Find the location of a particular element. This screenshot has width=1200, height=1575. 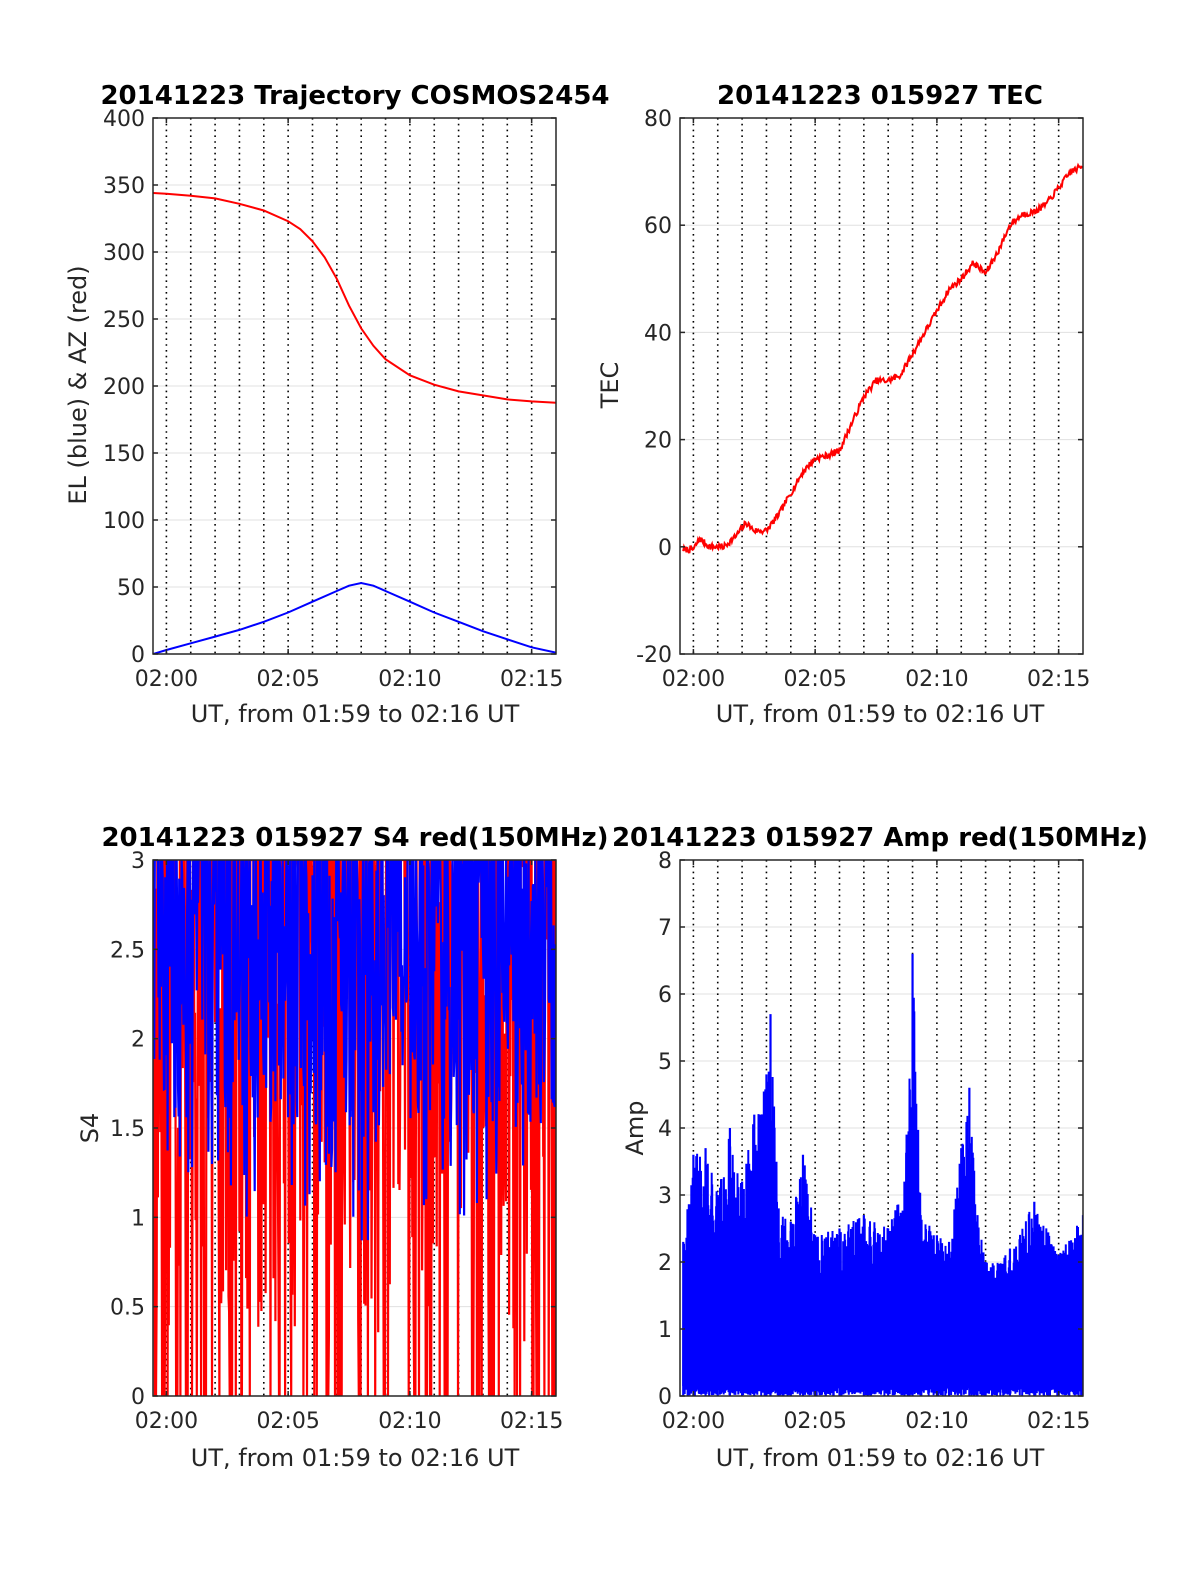

y-tick-label: 7 is located at coordinates (665, 928).